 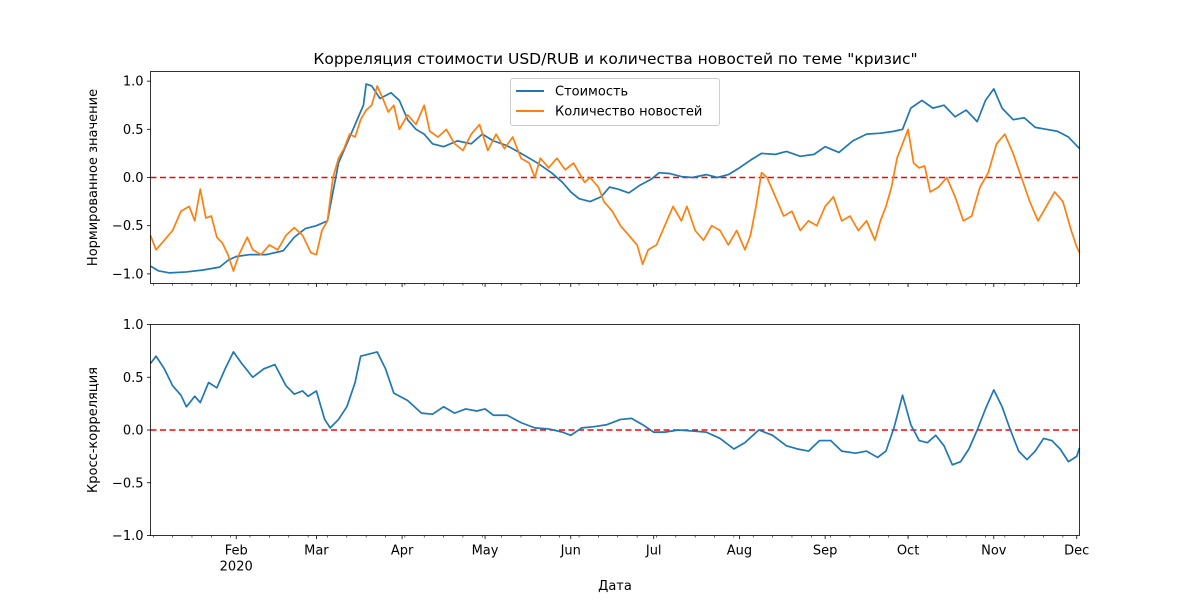 I want to click on x-tick-label: Apr, so click(x=402, y=551).